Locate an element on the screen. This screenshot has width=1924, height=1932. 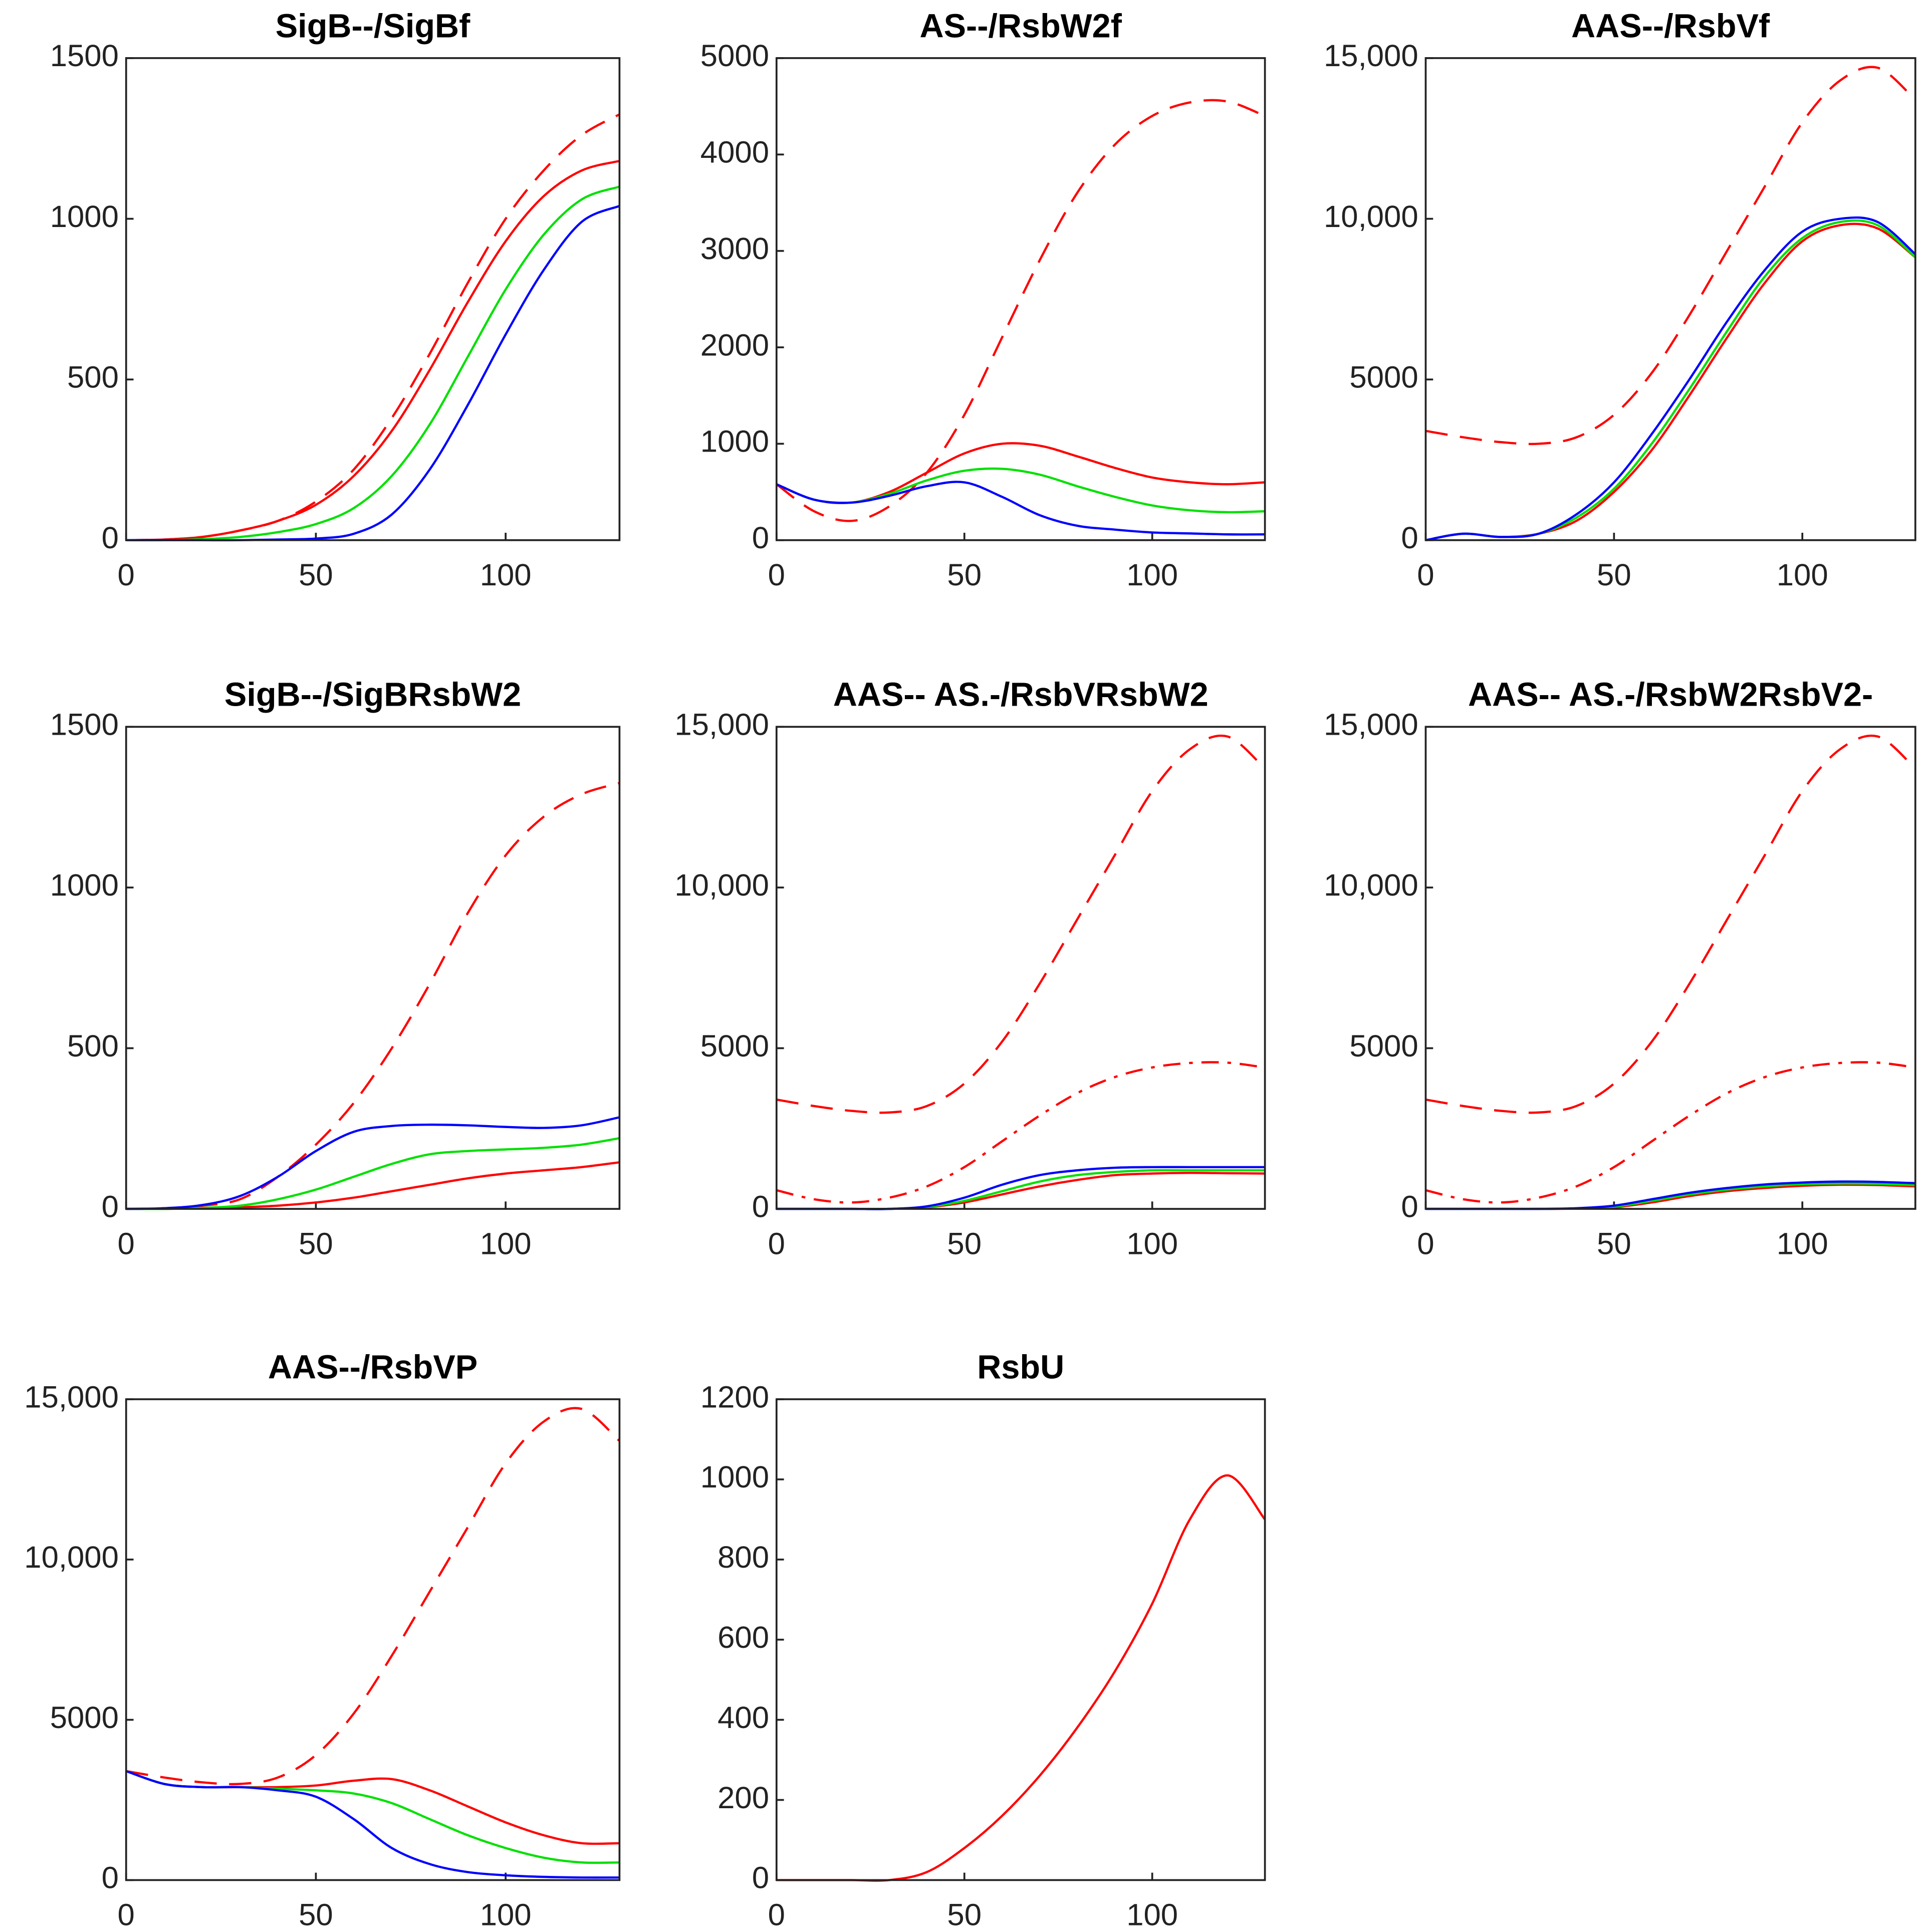
y-tick-label: 2000 is located at coordinates (735, 345).